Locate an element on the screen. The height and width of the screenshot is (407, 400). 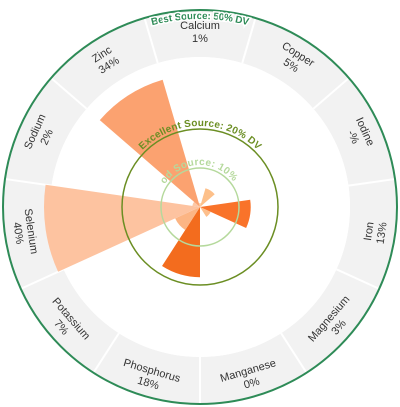
category-value: 40% is located at coordinates (17, 233).